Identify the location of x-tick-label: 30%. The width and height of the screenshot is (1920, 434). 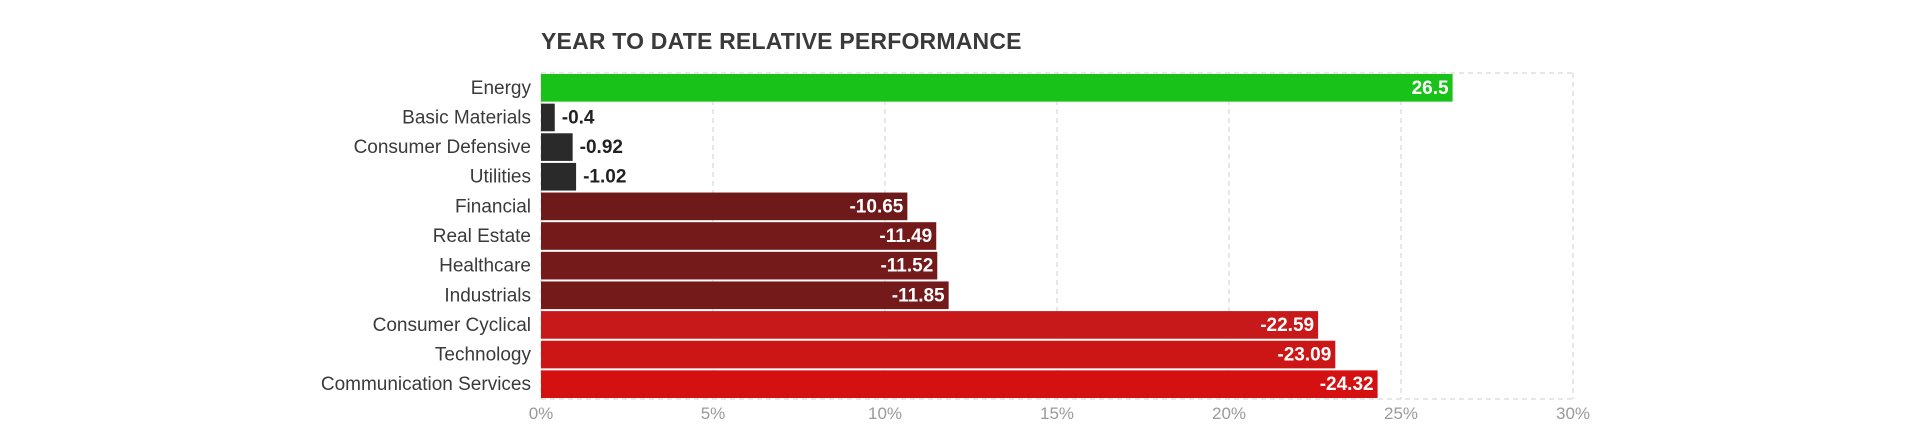
(1573, 413).